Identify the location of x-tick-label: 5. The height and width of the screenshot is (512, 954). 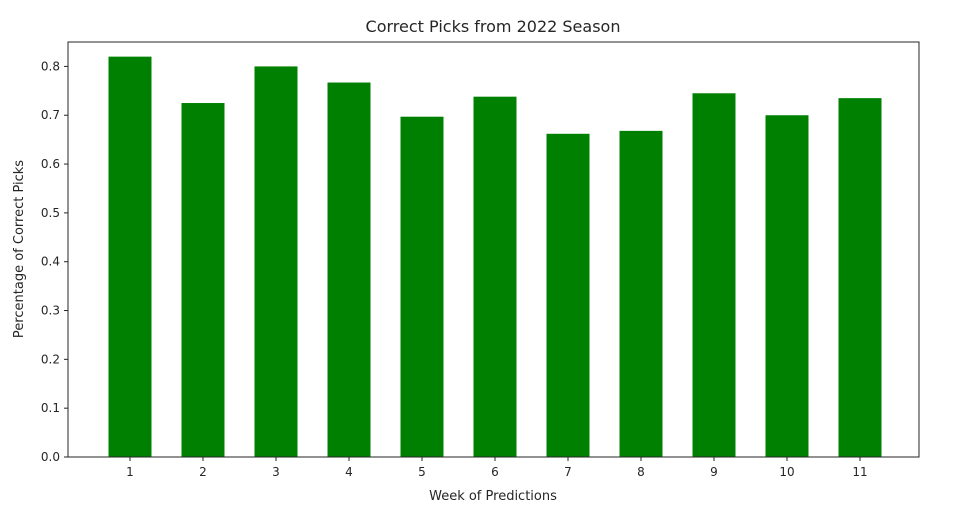
(422, 472).